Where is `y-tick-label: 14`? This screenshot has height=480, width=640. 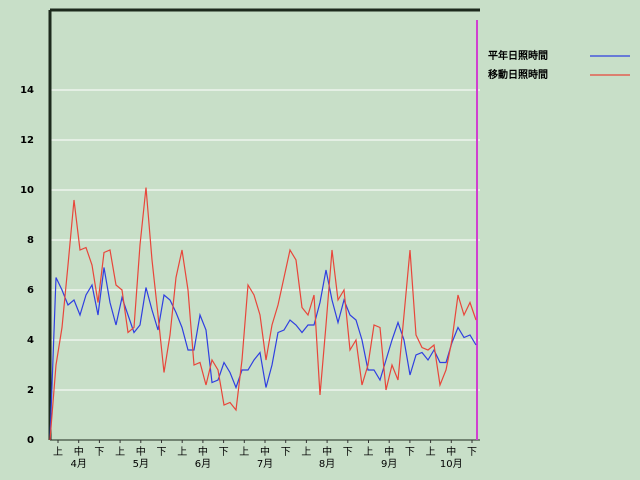
y-tick-label: 14 is located at coordinates (27, 90).